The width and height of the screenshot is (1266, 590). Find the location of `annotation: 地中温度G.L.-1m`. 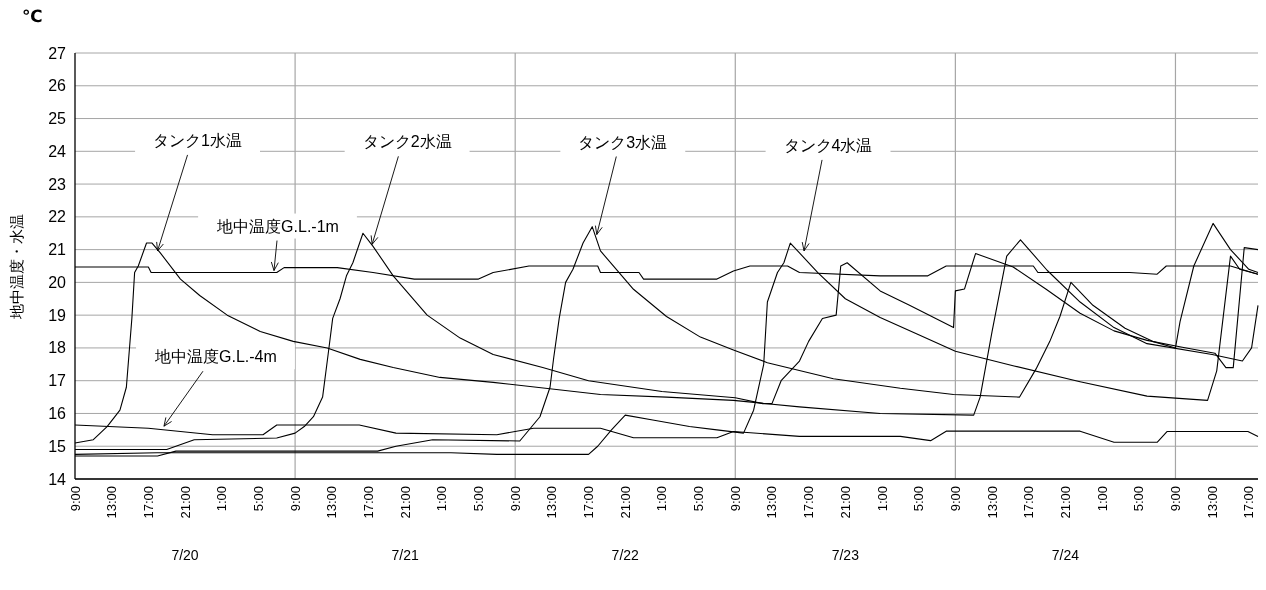

annotation: 地中温度G.L.-1m is located at coordinates (277, 226).